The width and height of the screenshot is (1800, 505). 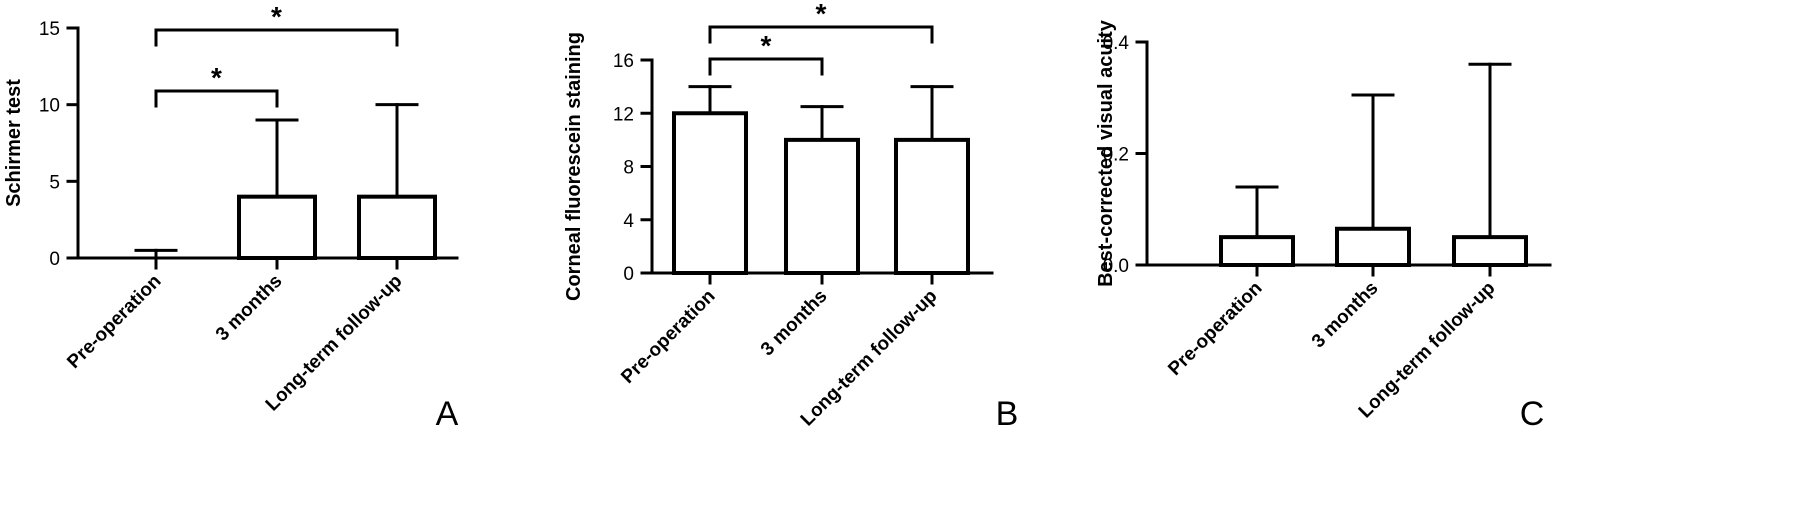 What do you see at coordinates (1116, 43) in the screenshot?
I see `y-tick-label: 0.4` at bounding box center [1116, 43].